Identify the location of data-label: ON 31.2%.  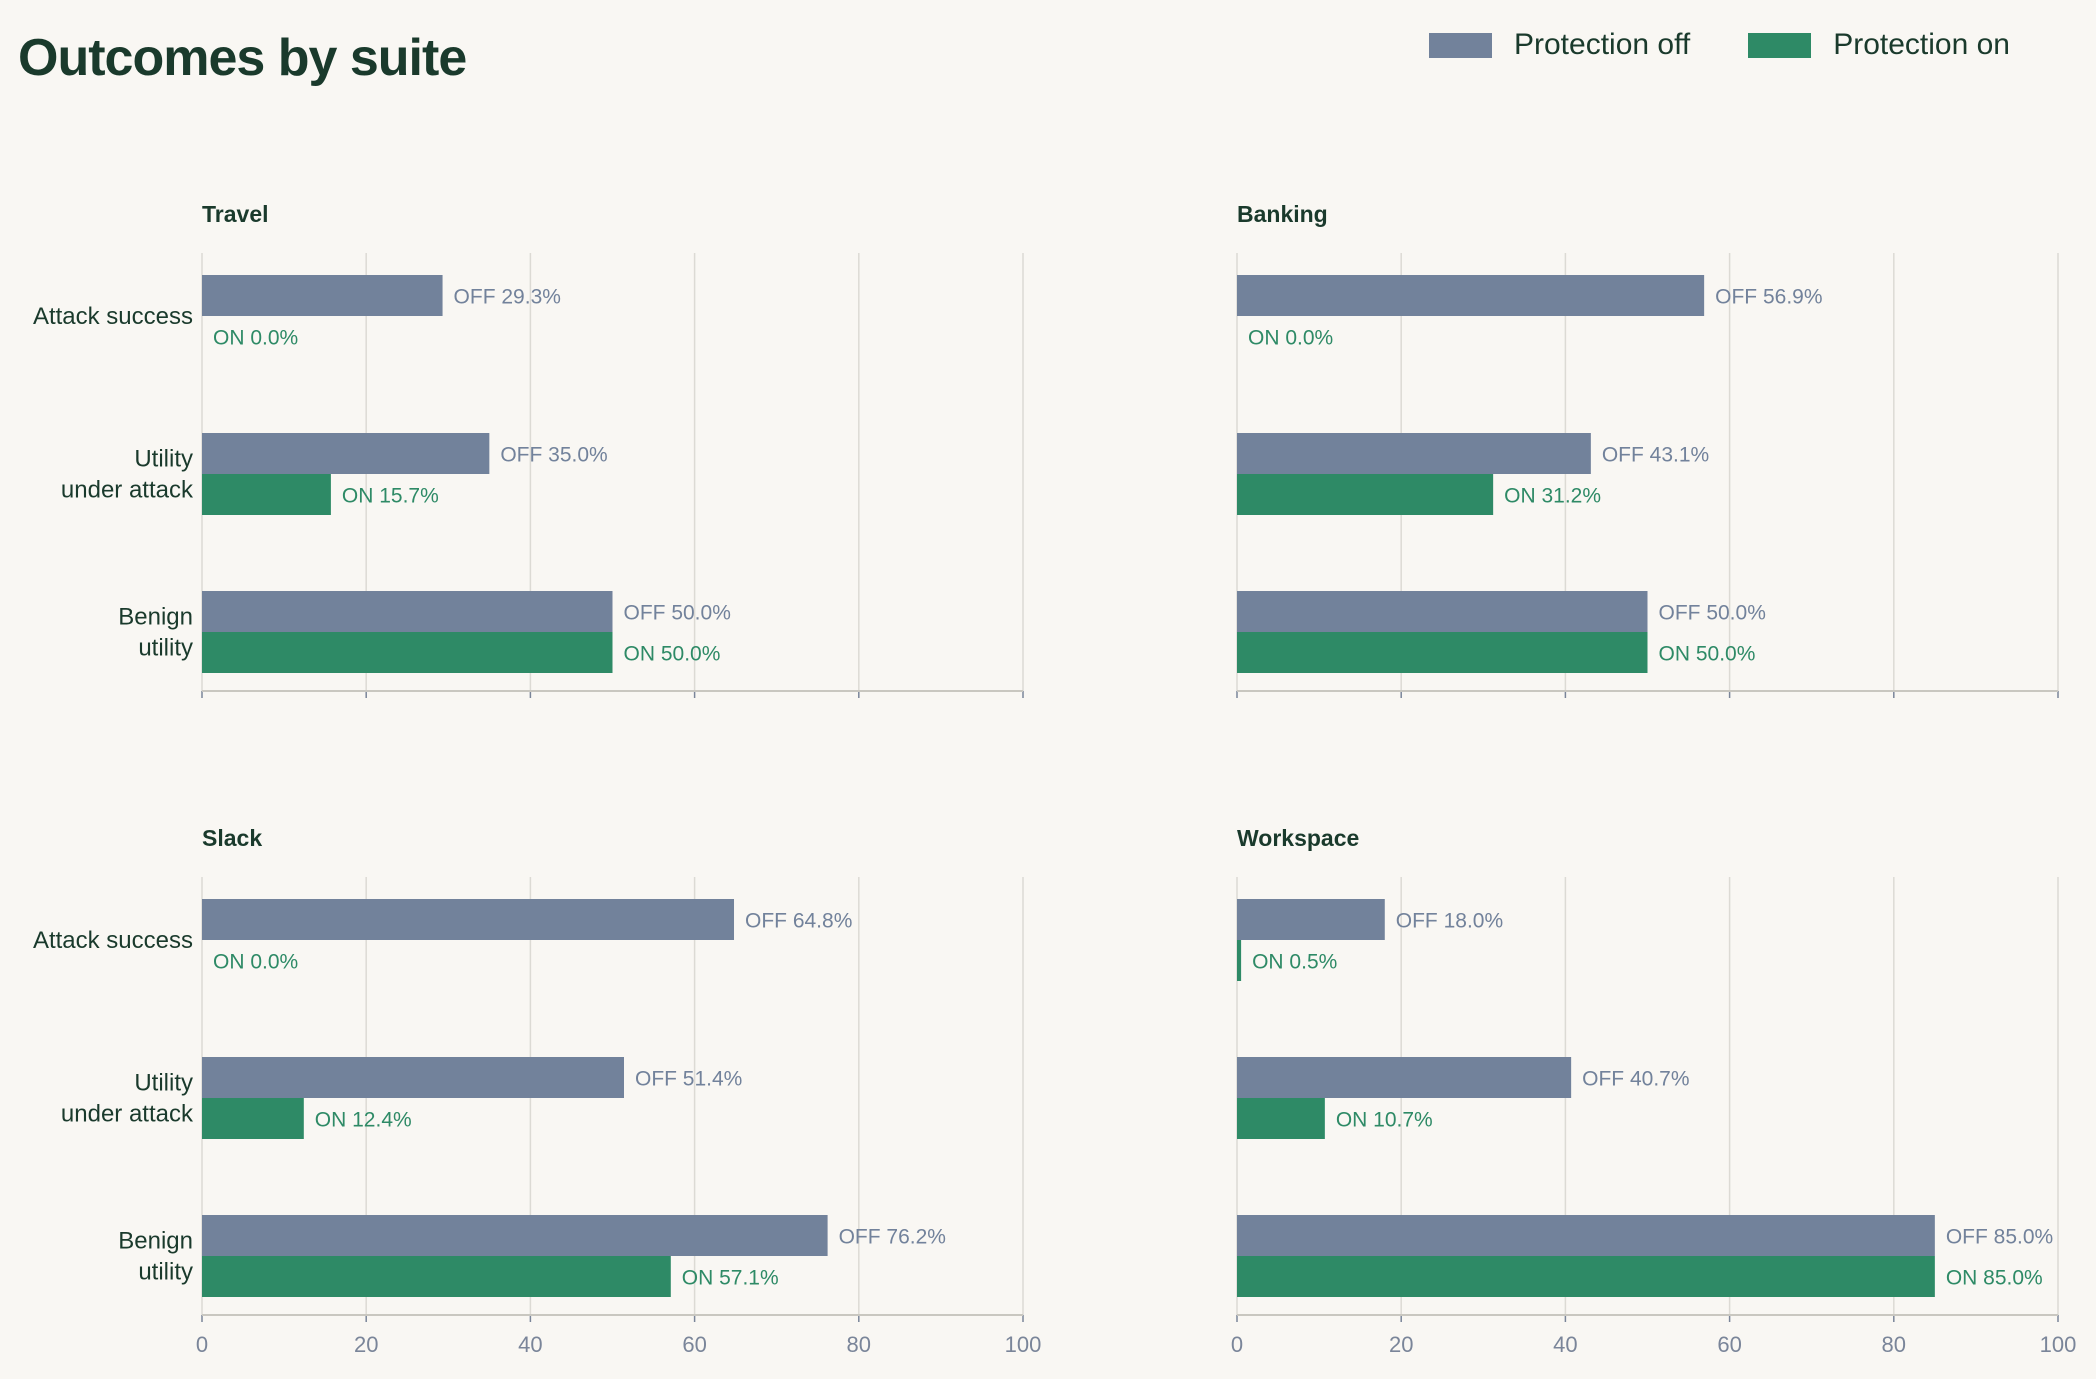
(1552, 496).